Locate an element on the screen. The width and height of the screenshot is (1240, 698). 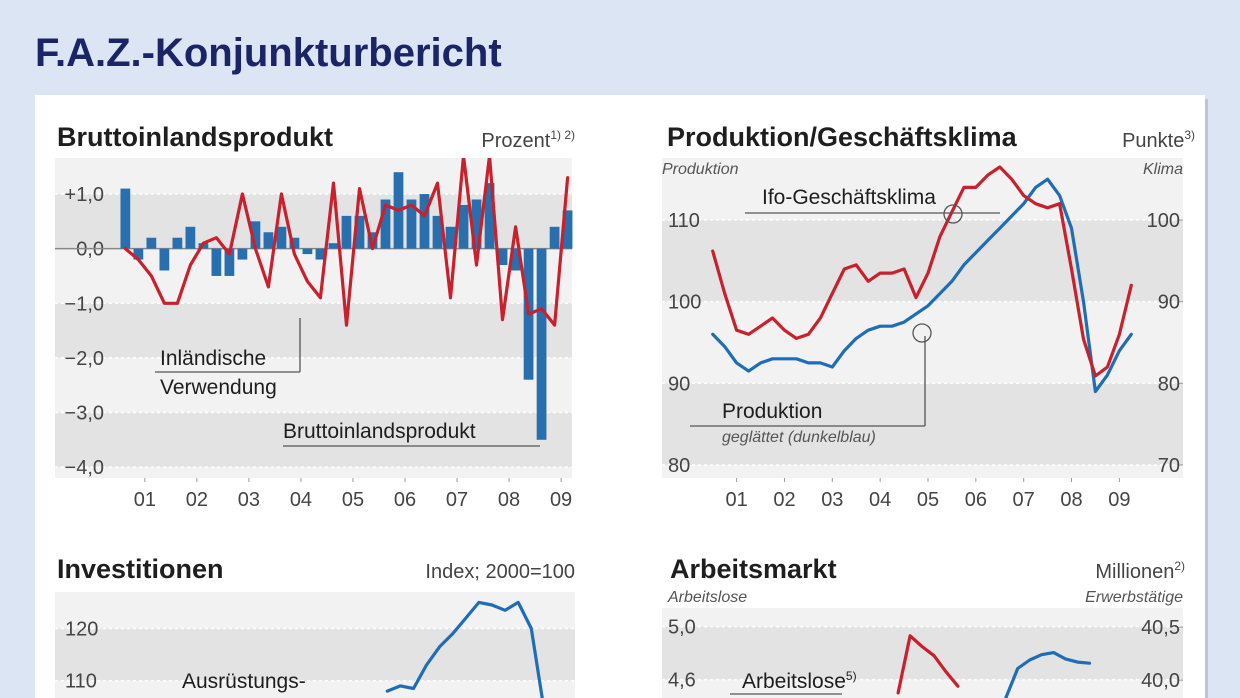
x-tick-label: 06 is located at coordinates (405, 500).